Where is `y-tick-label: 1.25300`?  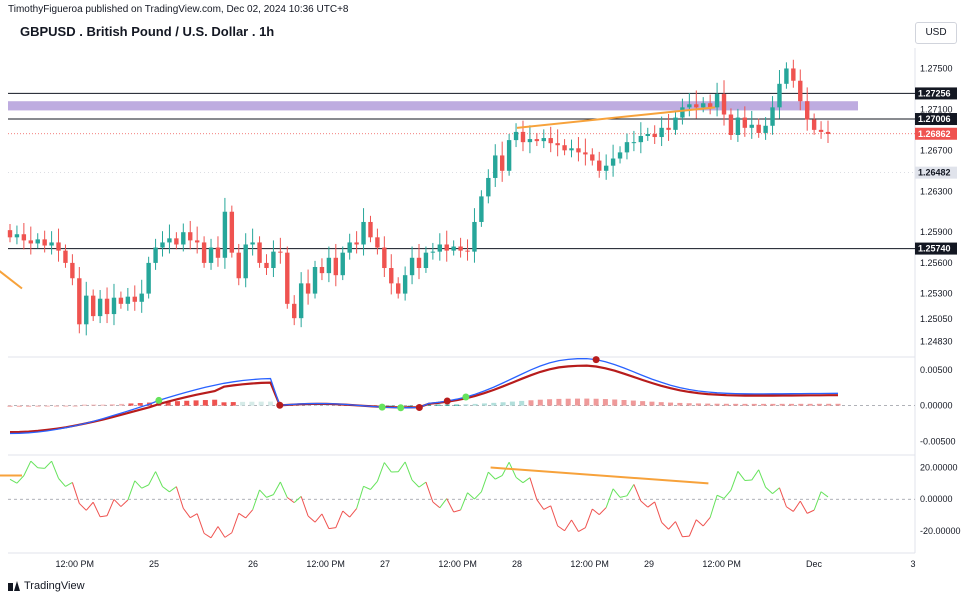
y-tick-label: 1.25300 is located at coordinates (936, 294).